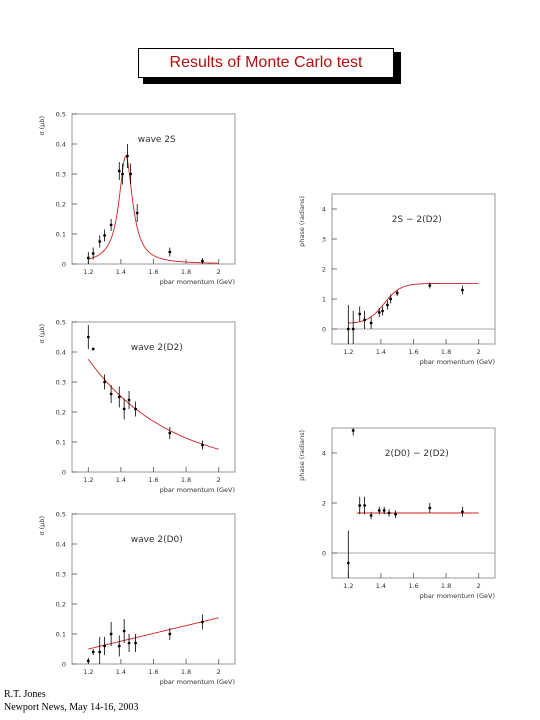 Image resolution: width=540 pixels, height=720 pixels. I want to click on plot-annotation: wave 2(D2), so click(157, 348).